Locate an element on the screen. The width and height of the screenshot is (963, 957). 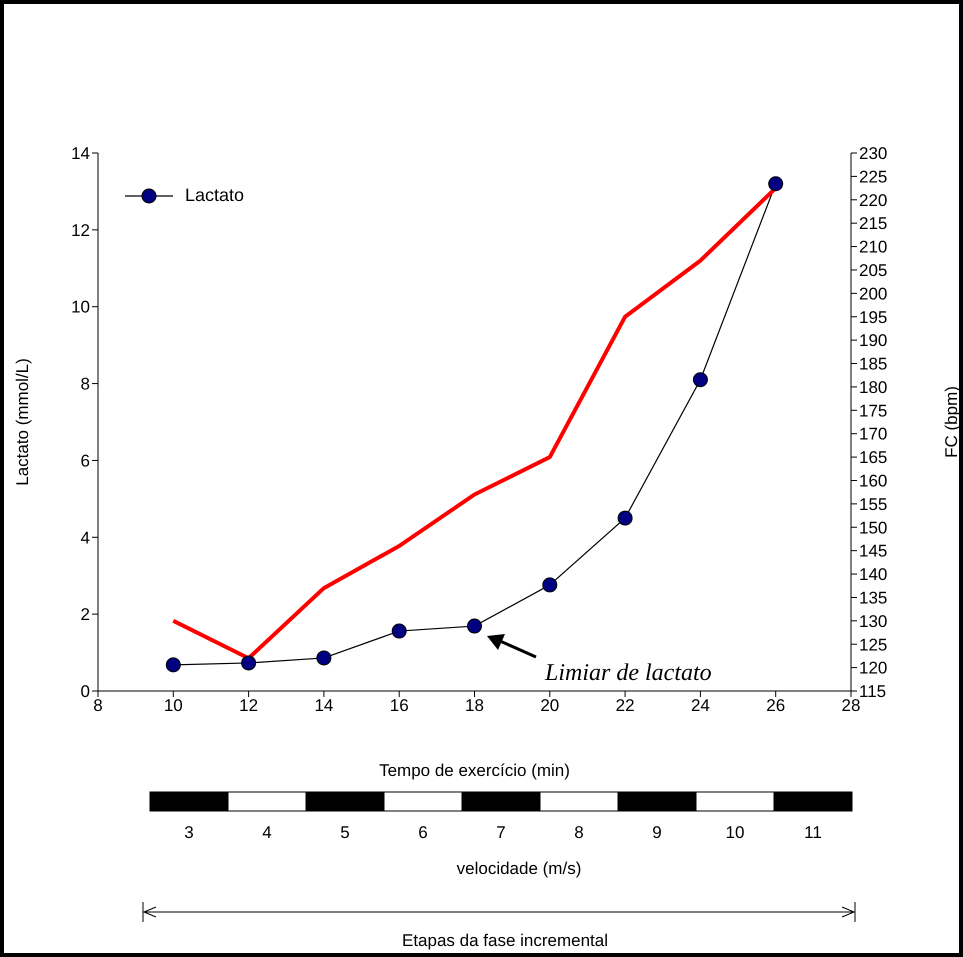
x-tick-label: 24 is located at coordinates (700, 706).